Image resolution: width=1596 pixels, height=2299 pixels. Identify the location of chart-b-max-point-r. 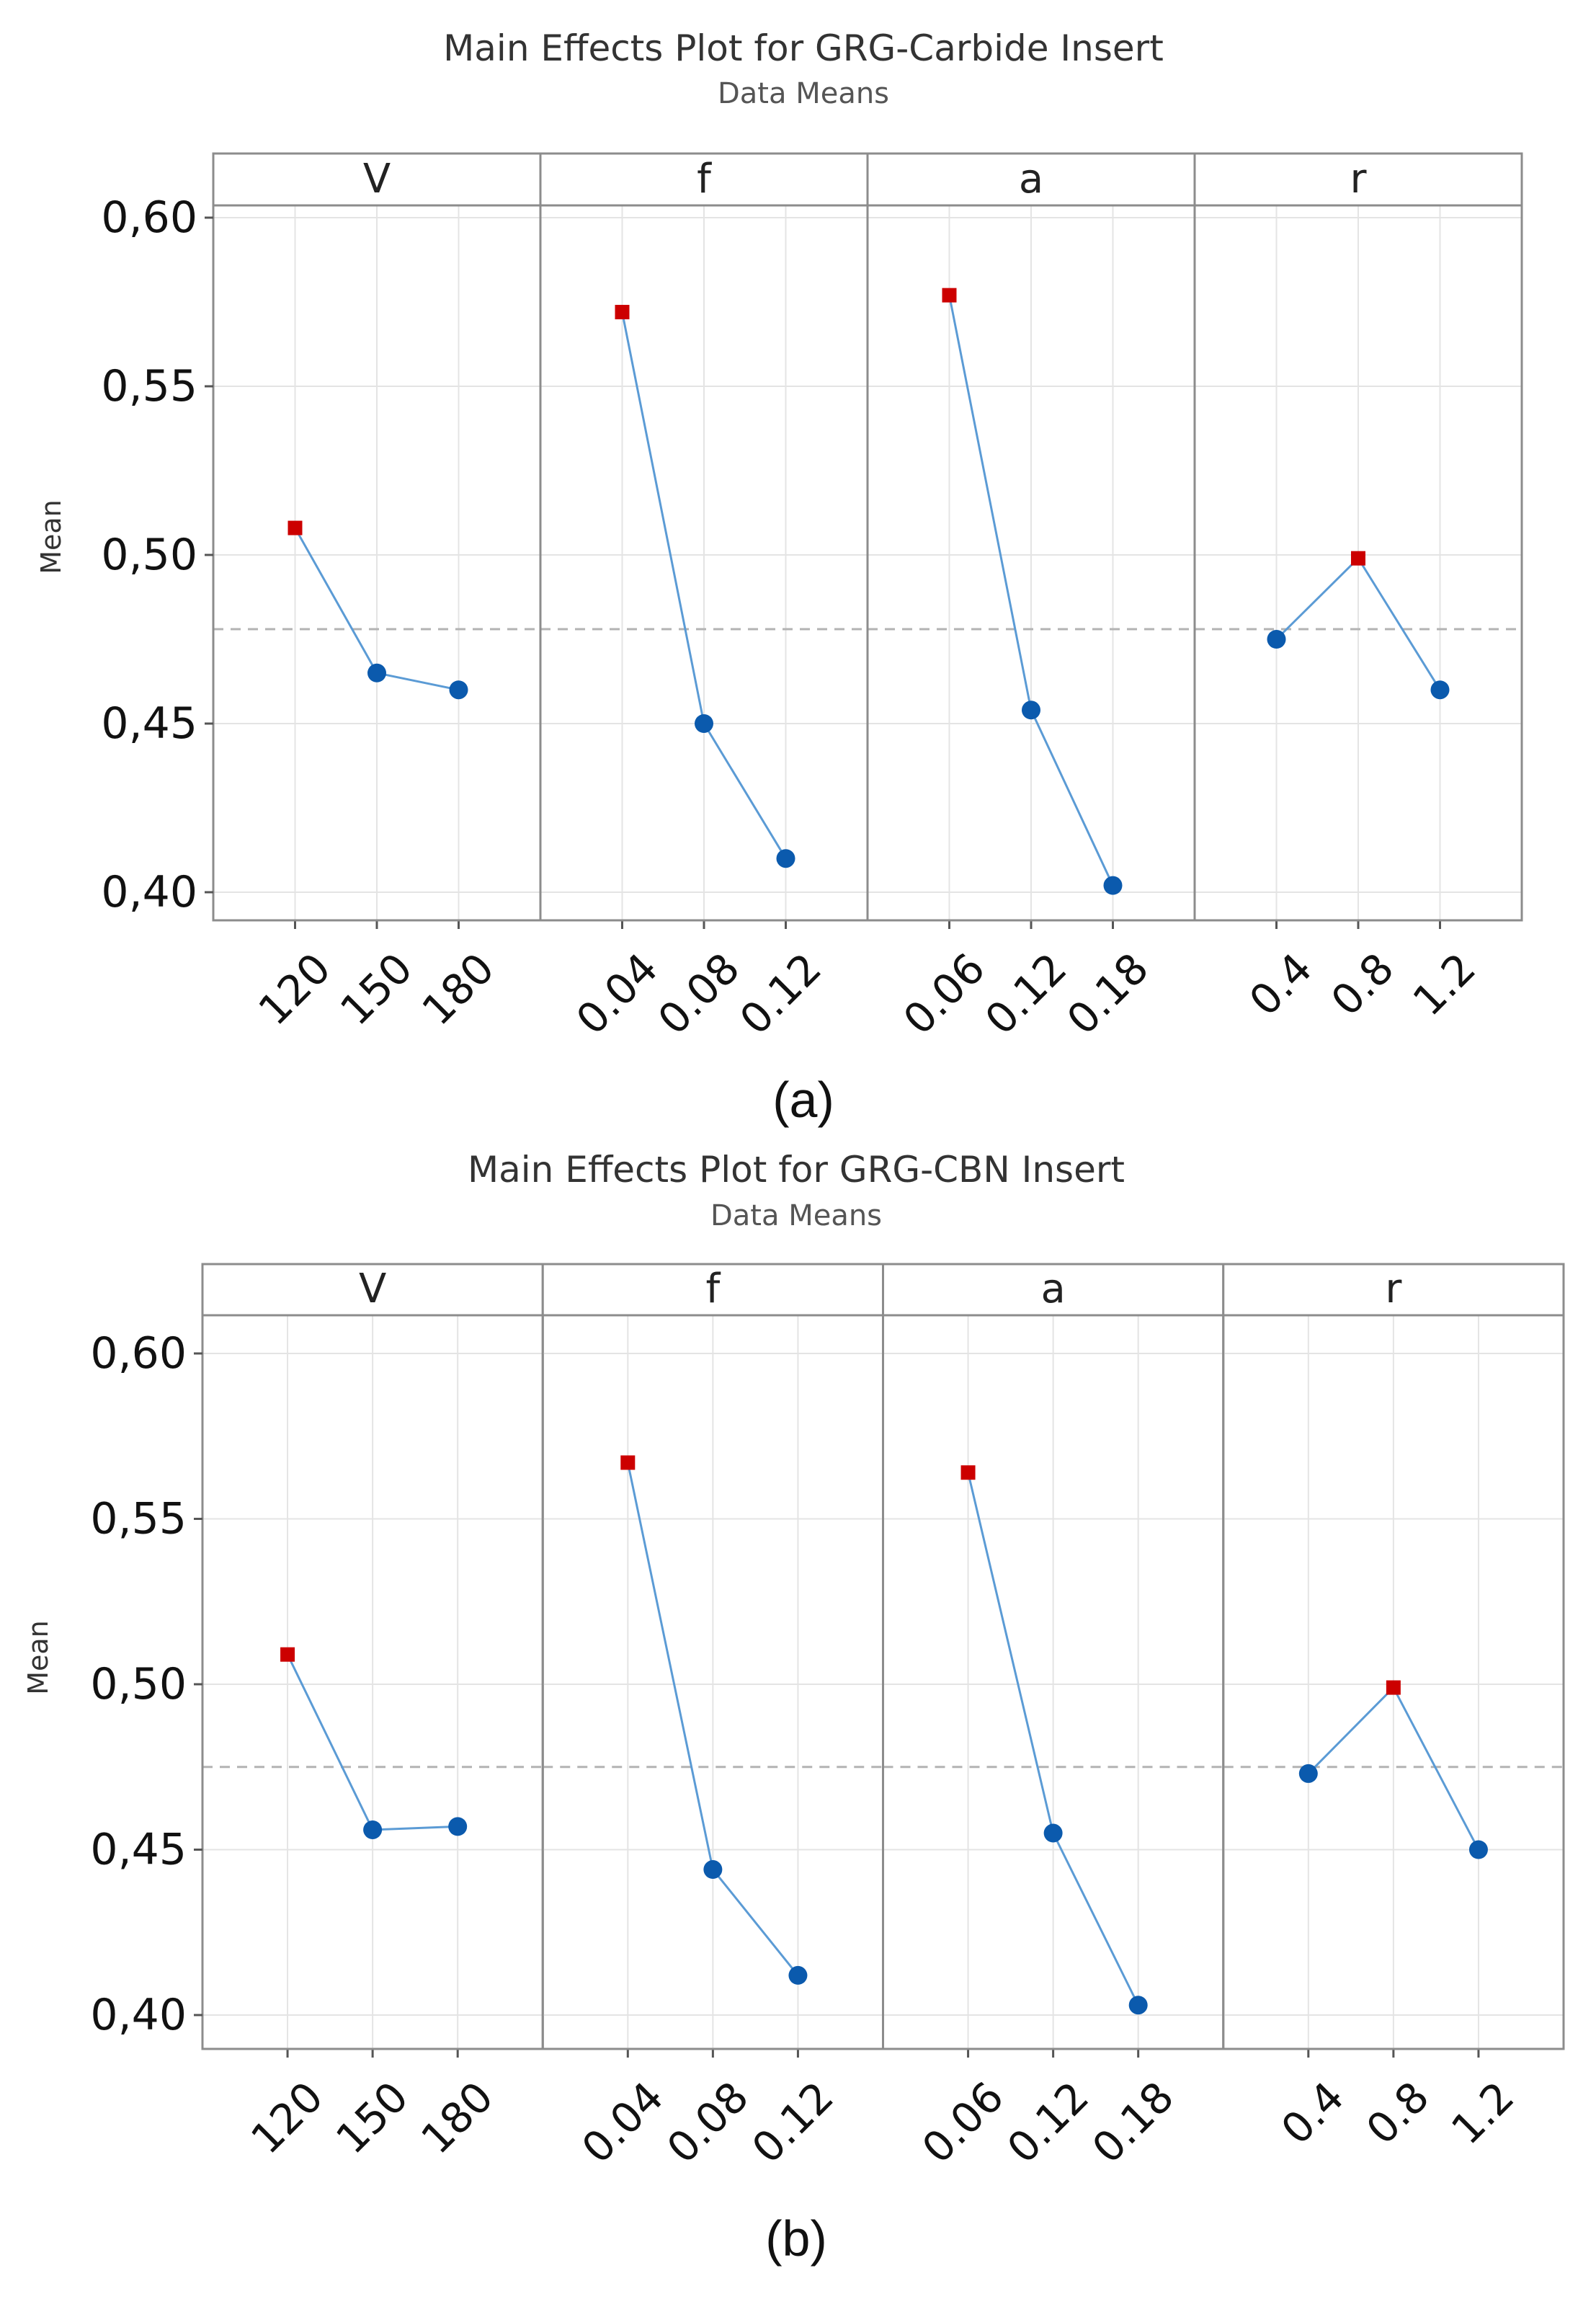
(1394, 1687).